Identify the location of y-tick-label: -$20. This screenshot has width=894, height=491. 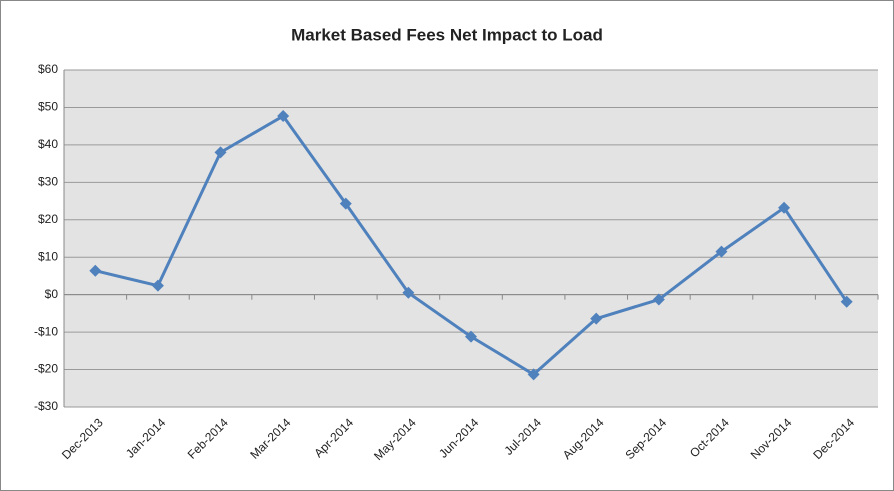
(46, 369).